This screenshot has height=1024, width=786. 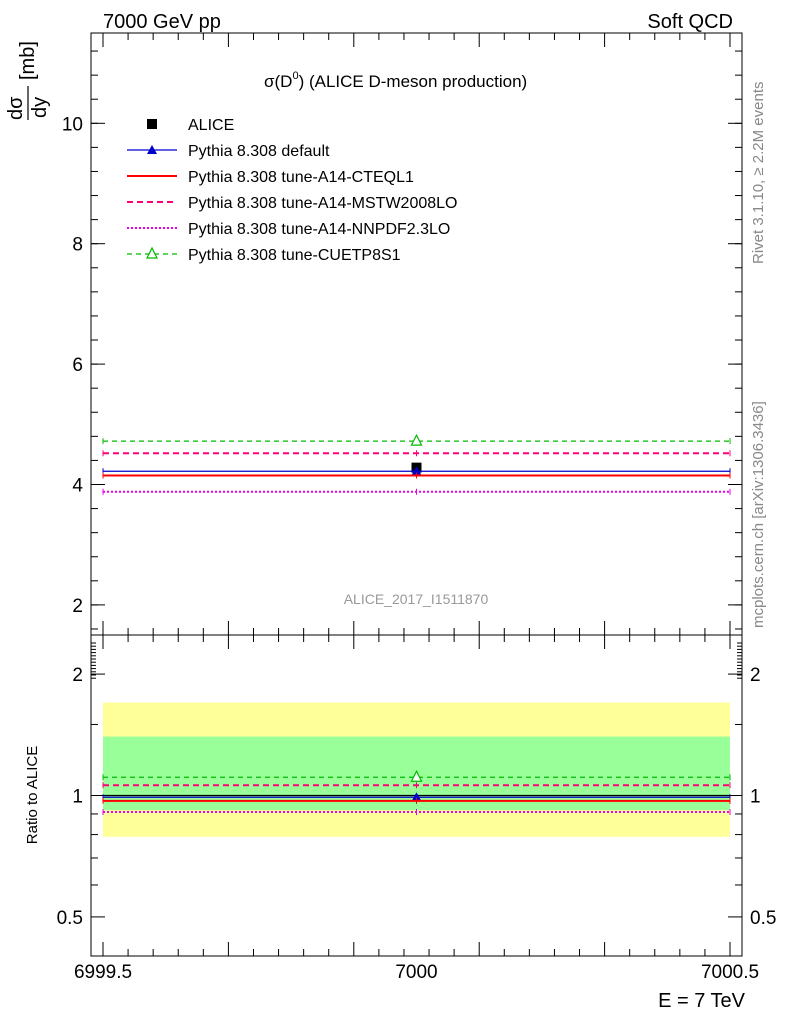 What do you see at coordinates (416, 439) in the screenshot?
I see `cuetp-marker` at bounding box center [416, 439].